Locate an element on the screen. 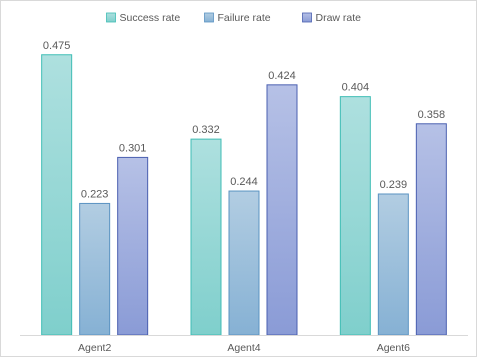 The width and height of the screenshot is (477, 357). data-label-agent4-series-2: 0.244 is located at coordinates (244, 182).